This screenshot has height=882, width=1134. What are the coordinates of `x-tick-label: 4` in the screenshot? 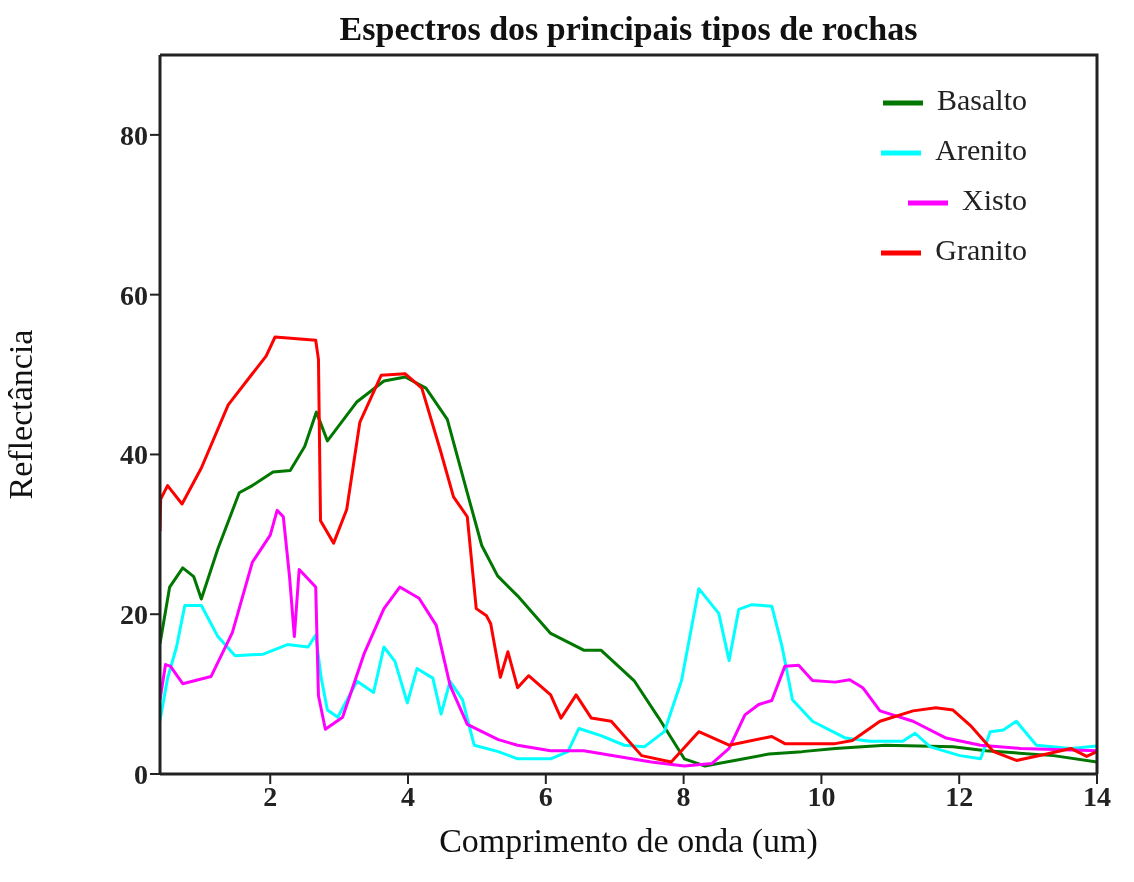 It's located at (408, 796).